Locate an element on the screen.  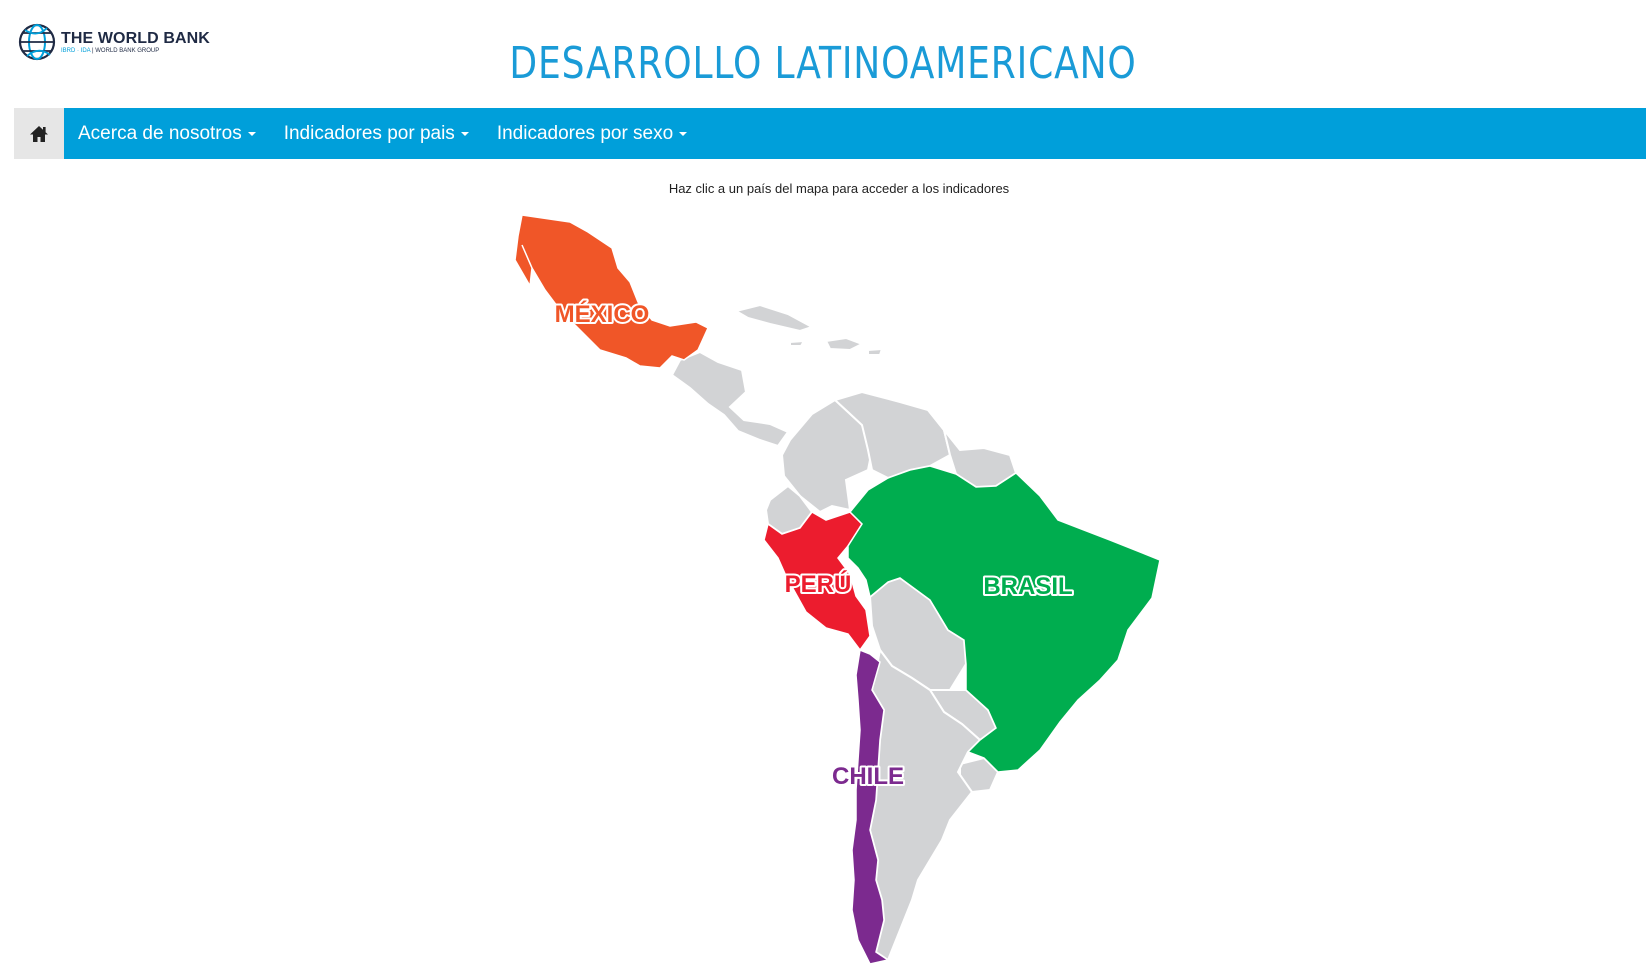
site-title: DESARROLLO LATINOAMERICANO is located at coordinates (823, 63).